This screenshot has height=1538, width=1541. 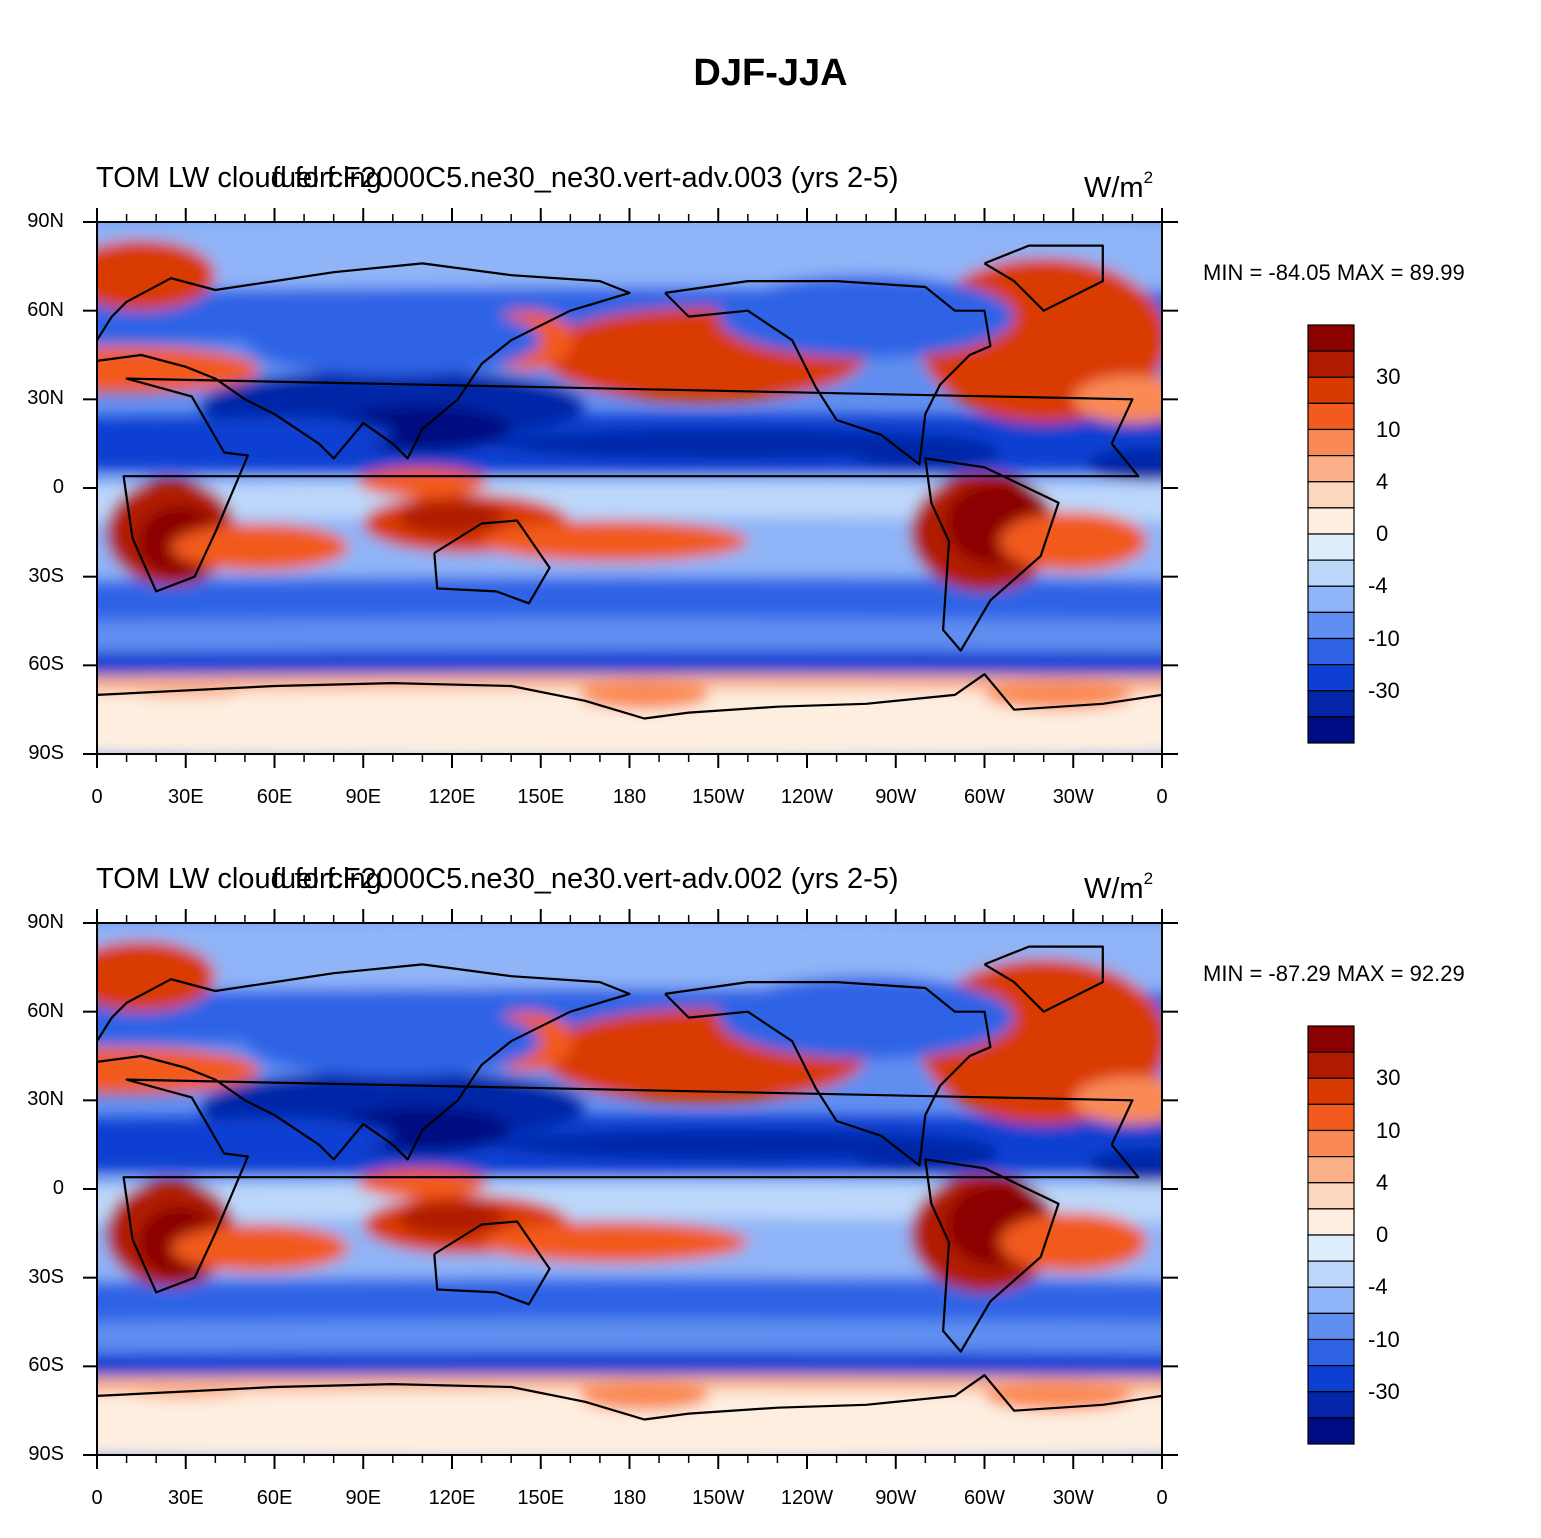 I want to click on lon-label: 180, so click(x=629, y=797).